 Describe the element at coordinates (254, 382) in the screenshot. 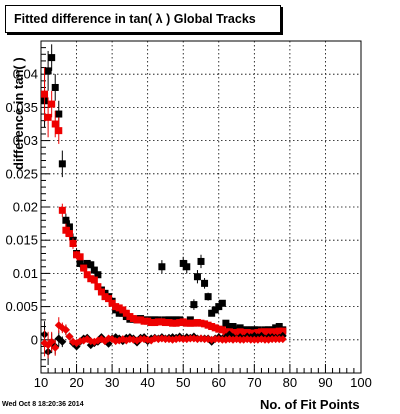

I see `x-tick-label: 70` at that location.